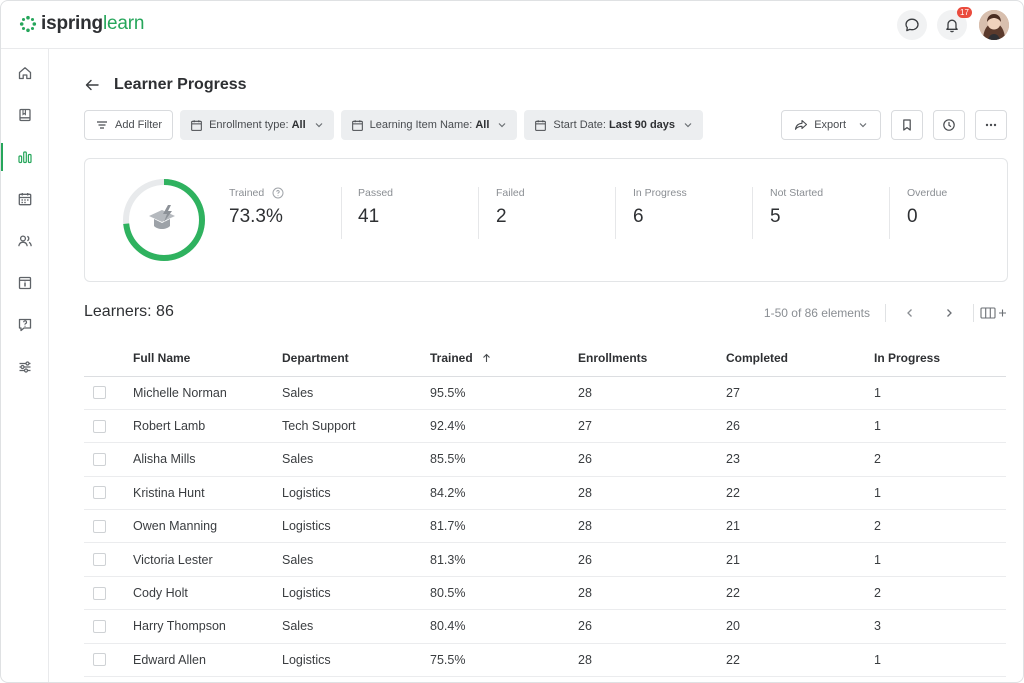 Image resolution: width=1024 pixels, height=683 pixels. I want to click on table-row: Michelle Norman Sales 95.5% 28 27 1, so click(545, 393).